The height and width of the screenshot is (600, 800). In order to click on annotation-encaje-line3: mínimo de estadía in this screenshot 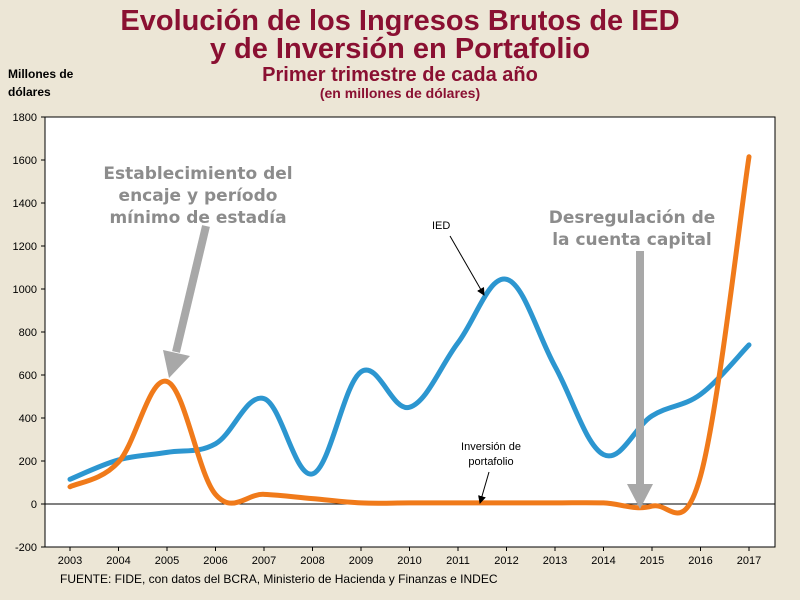, I will do `click(197, 218)`.